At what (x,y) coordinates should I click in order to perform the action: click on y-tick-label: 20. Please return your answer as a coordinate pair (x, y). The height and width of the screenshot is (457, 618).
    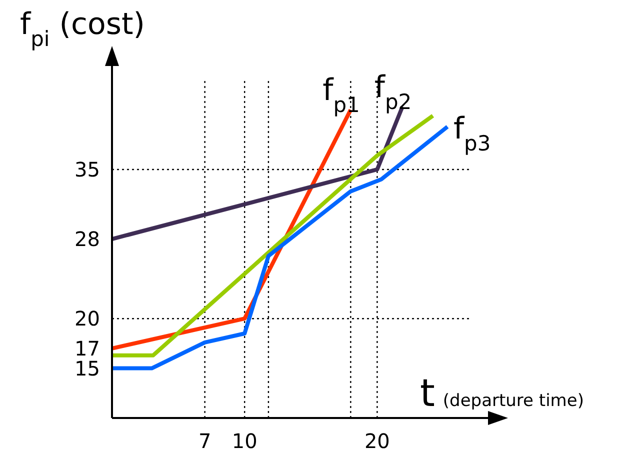
    Looking at the image, I should click on (87, 318).